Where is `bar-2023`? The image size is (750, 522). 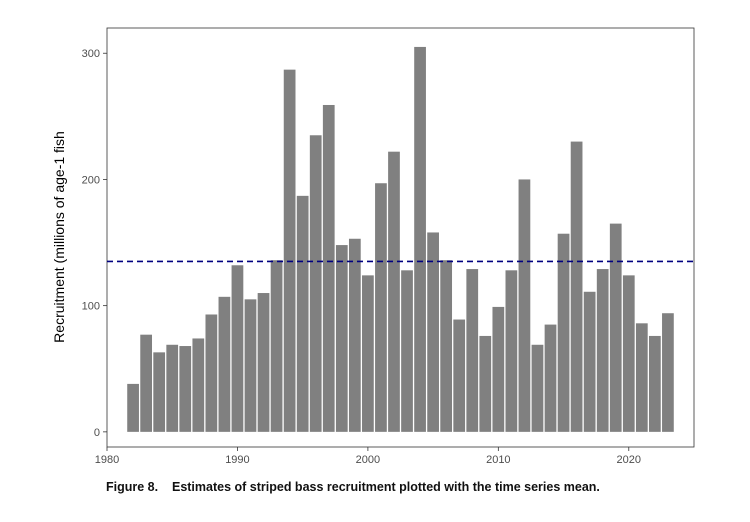 bar-2023 is located at coordinates (668, 372).